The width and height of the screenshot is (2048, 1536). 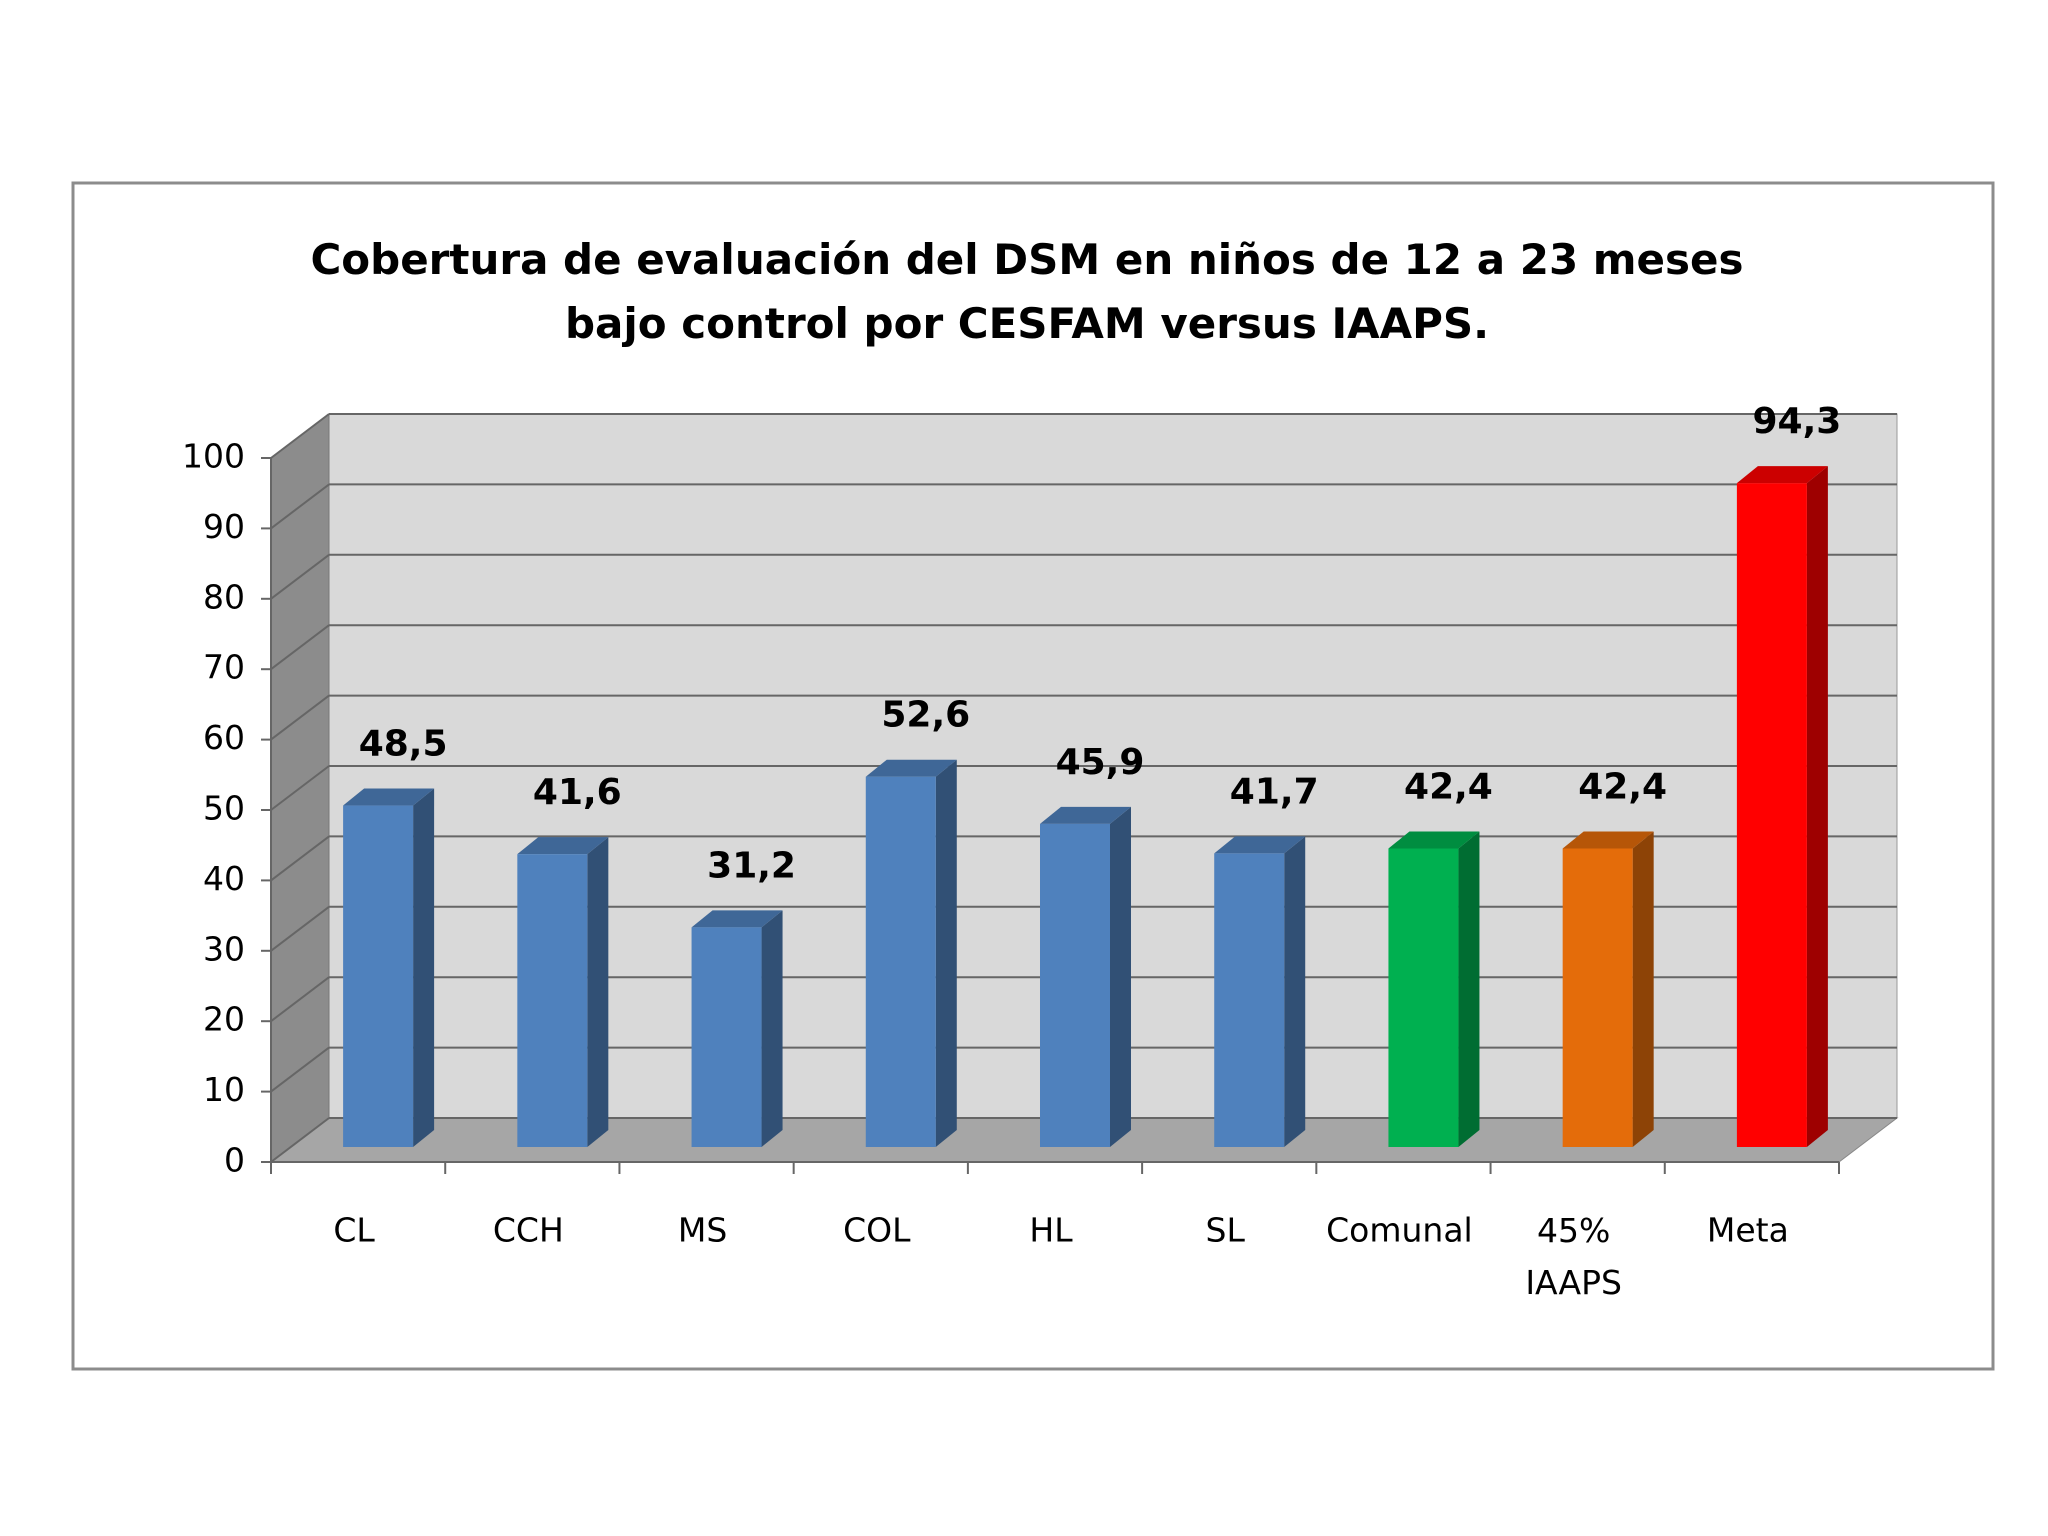 What do you see at coordinates (1274, 791) in the screenshot?
I see `value-label: 41,7` at bounding box center [1274, 791].